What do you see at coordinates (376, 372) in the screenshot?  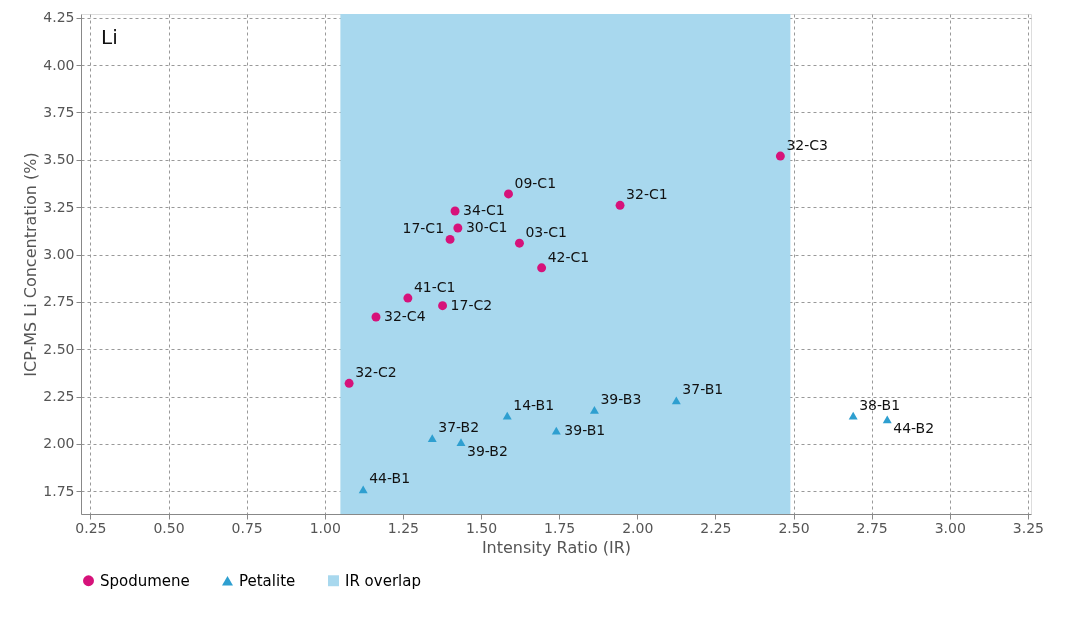 I see `annotation: 32-C2` at bounding box center [376, 372].